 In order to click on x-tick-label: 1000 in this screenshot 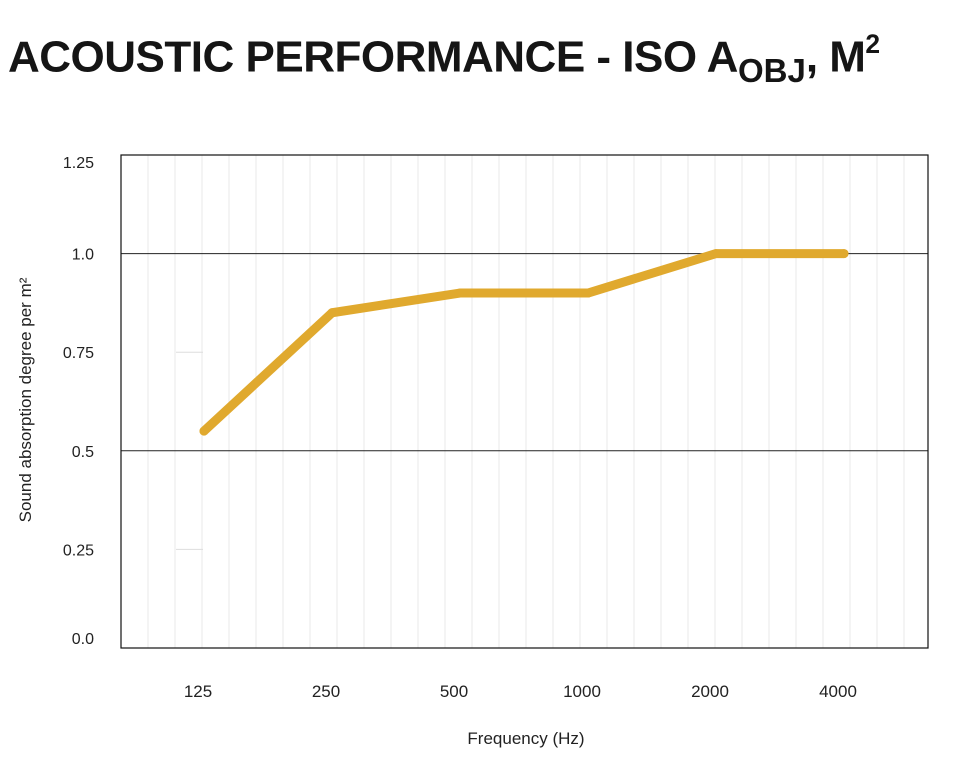, I will do `click(582, 691)`.